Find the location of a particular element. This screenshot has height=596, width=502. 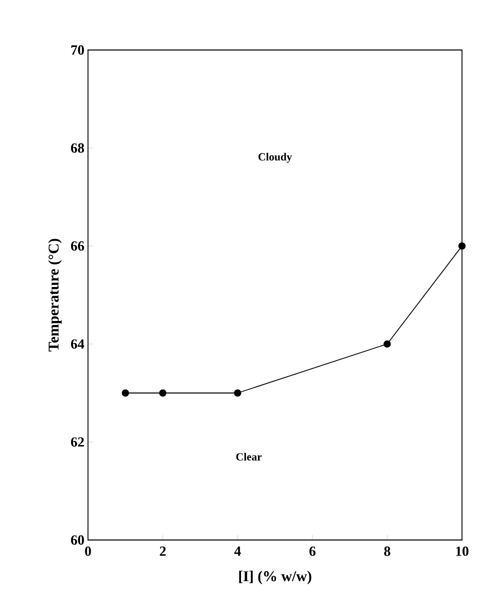

y-tick-label: 60 is located at coordinates (77, 540).